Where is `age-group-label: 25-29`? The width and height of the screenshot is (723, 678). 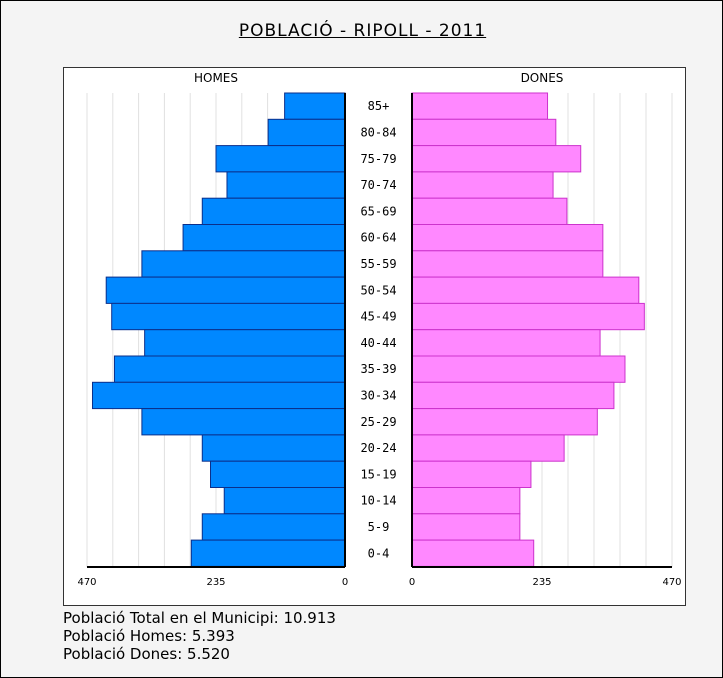
age-group-label: 25-29 is located at coordinates (378, 422).